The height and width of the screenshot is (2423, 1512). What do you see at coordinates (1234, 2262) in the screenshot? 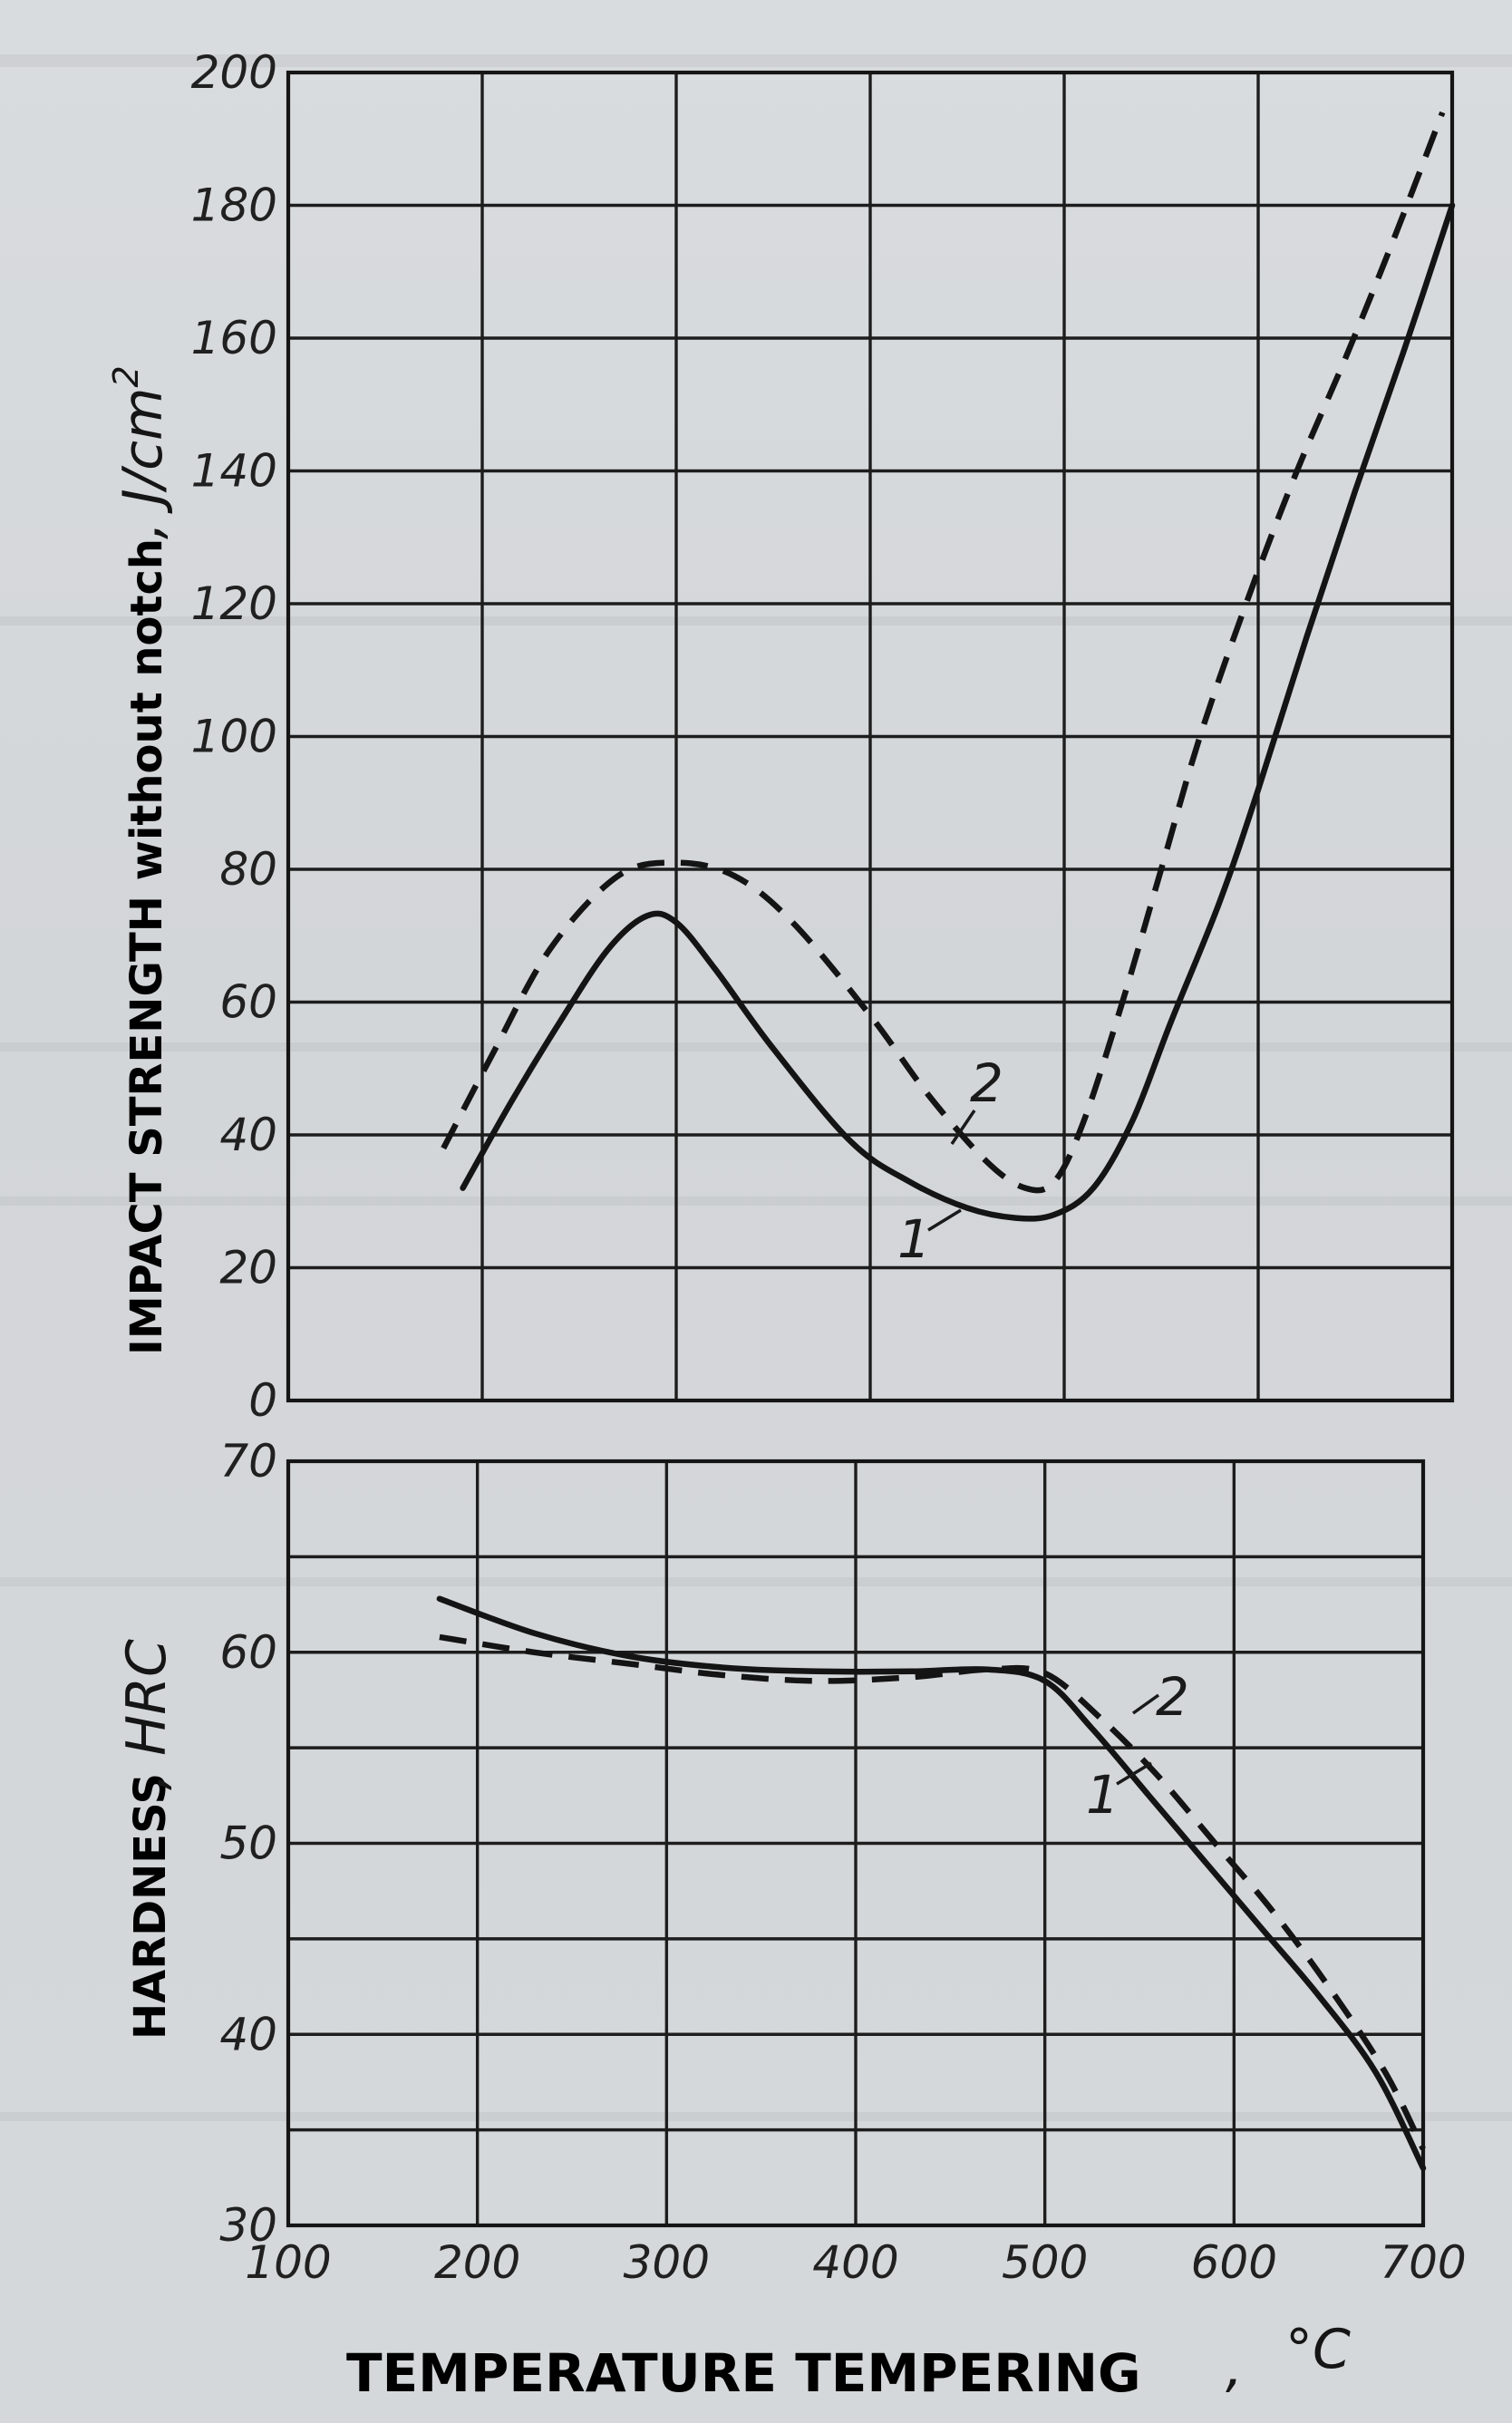
I see `temperature-xtick-600: 600` at bounding box center [1234, 2262].